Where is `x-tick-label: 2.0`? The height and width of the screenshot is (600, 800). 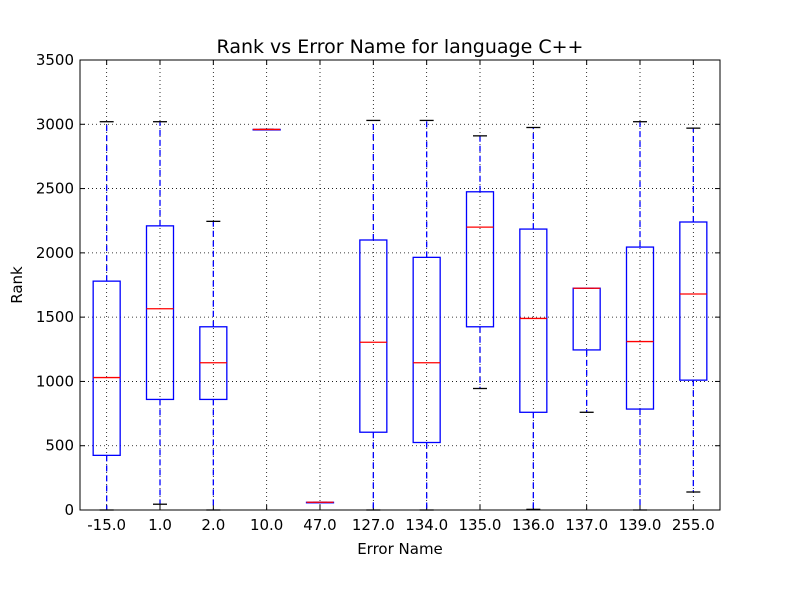
x-tick-label: 2.0 is located at coordinates (213, 525).